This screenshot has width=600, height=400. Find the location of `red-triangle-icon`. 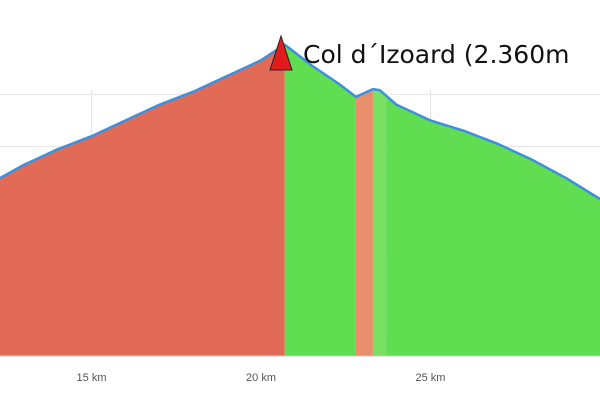

red-triangle-icon is located at coordinates (281, 52).